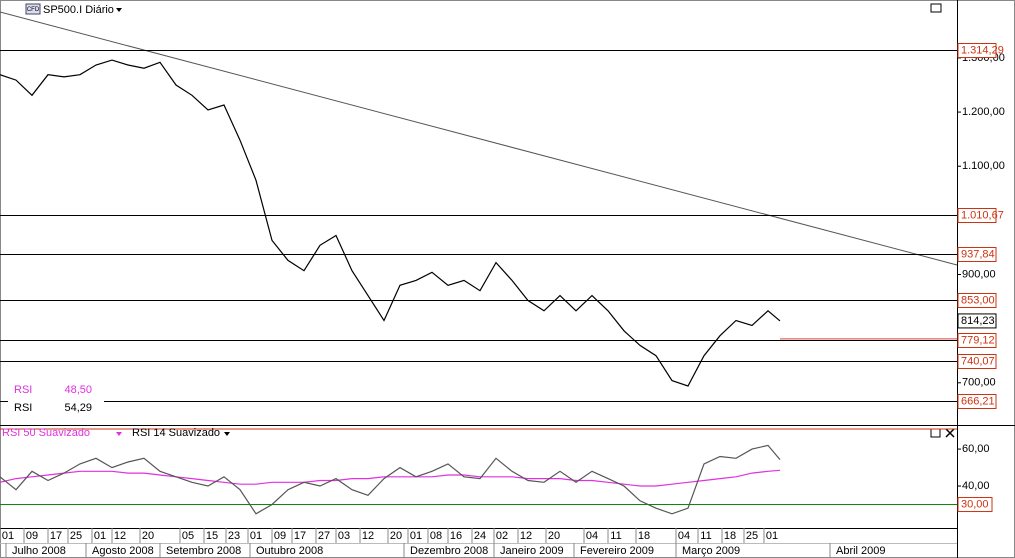  What do you see at coordinates (982, 215) in the screenshot?
I see `level-label: 1.010,67` at bounding box center [982, 215].